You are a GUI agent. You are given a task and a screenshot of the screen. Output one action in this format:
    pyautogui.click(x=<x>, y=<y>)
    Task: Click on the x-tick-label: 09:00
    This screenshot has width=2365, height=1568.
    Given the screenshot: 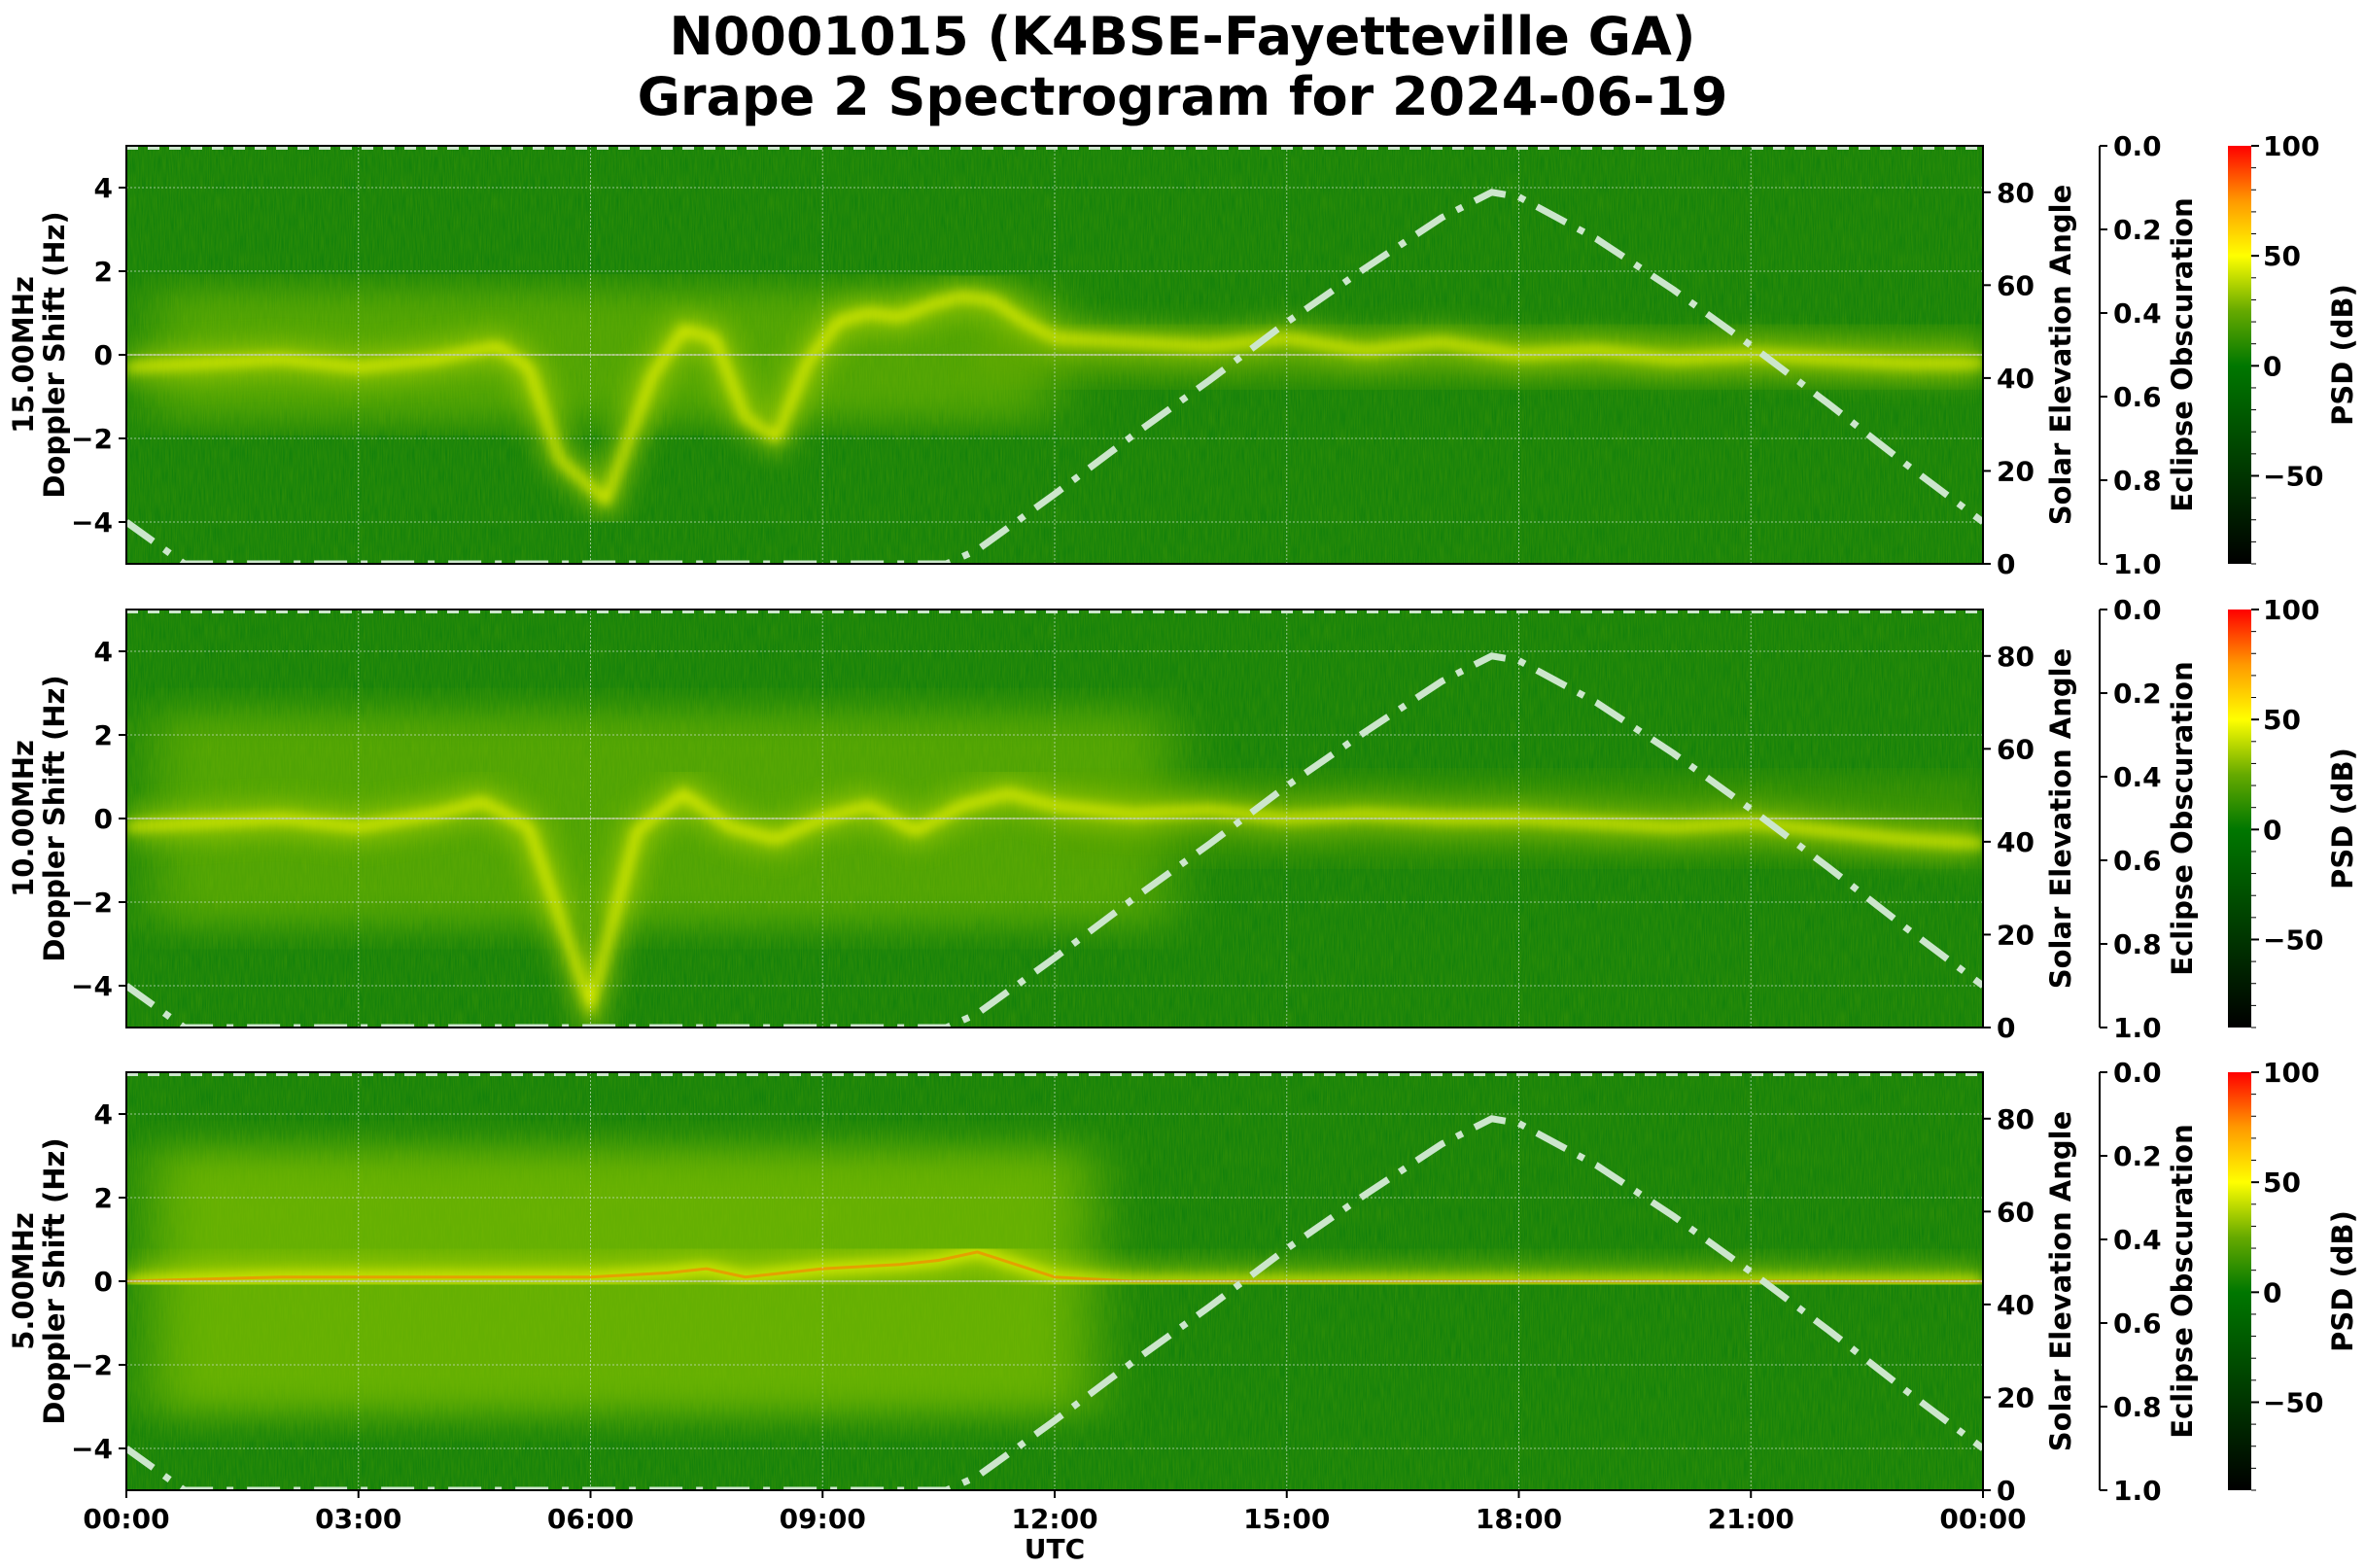 What is the action you would take?
    pyautogui.click(x=823, y=1519)
    